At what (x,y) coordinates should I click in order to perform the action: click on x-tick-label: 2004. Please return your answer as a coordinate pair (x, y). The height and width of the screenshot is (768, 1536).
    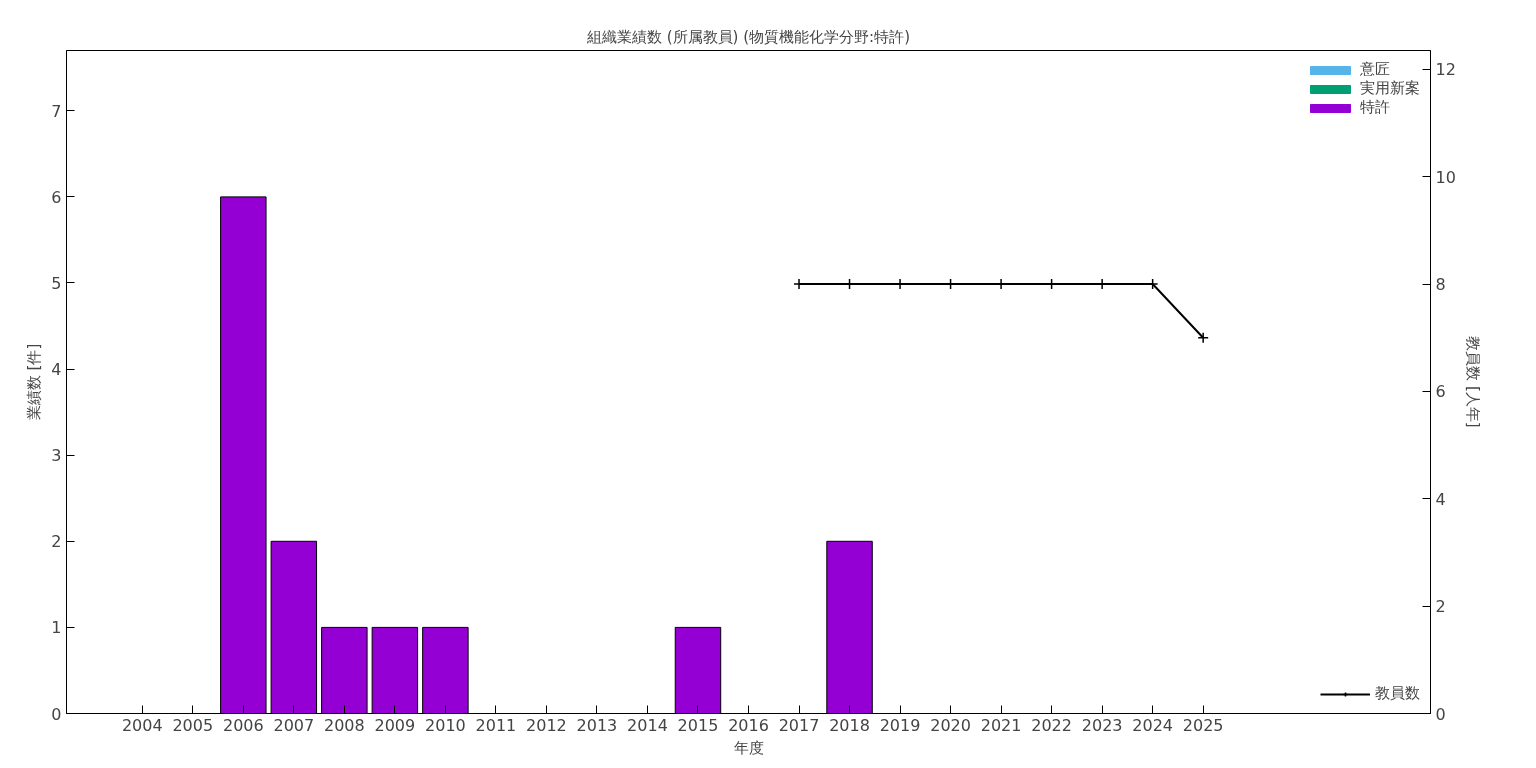
    Looking at the image, I should click on (142, 725).